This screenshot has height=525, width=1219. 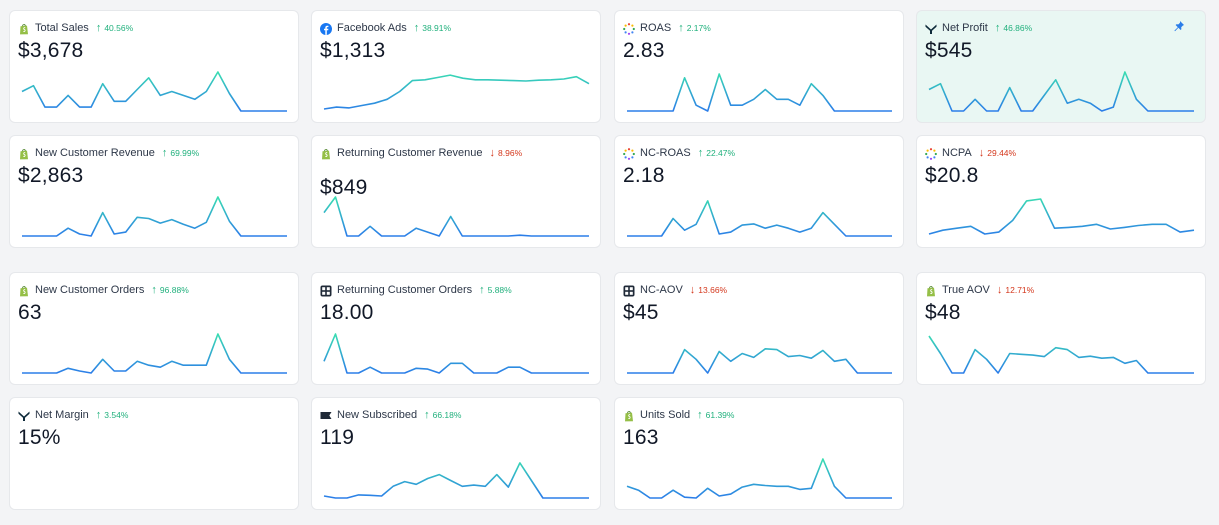 What do you see at coordinates (185, 153) in the screenshot?
I see `metric-change: 69.99%` at bounding box center [185, 153].